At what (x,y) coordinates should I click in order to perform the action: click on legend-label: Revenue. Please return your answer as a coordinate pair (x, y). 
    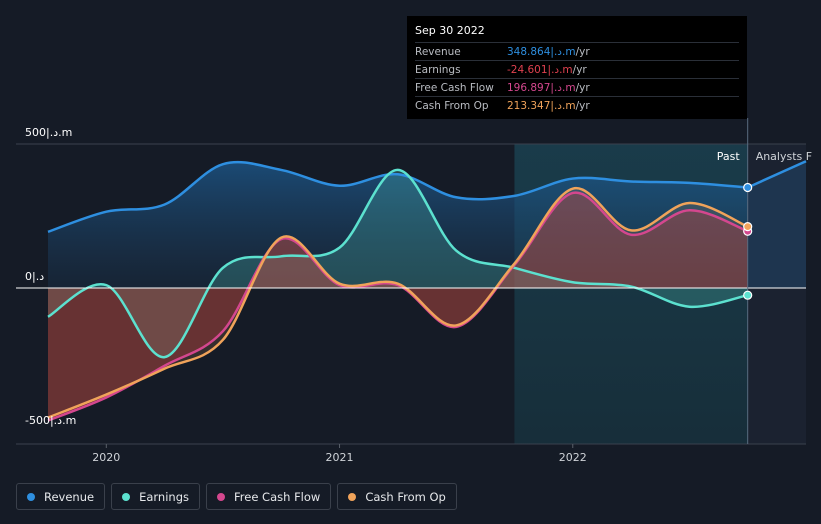
    Looking at the image, I should click on (69, 496).